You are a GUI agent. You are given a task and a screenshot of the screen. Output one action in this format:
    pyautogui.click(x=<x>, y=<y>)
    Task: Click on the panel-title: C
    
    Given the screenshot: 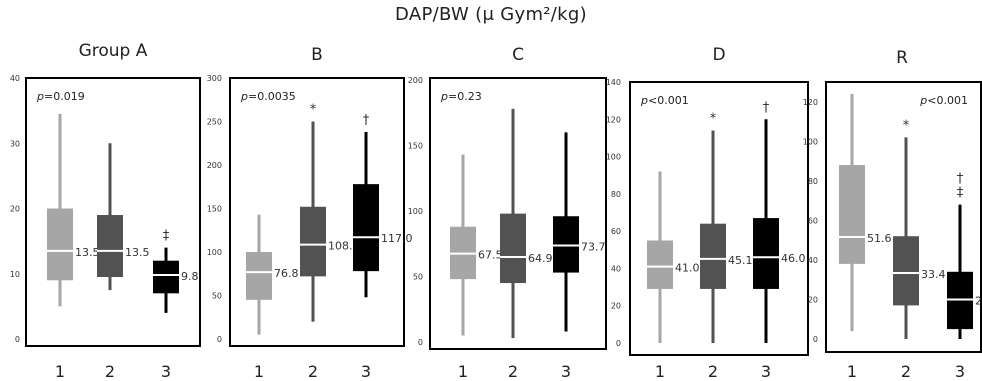 What is the action you would take?
    pyautogui.click(x=518, y=55)
    